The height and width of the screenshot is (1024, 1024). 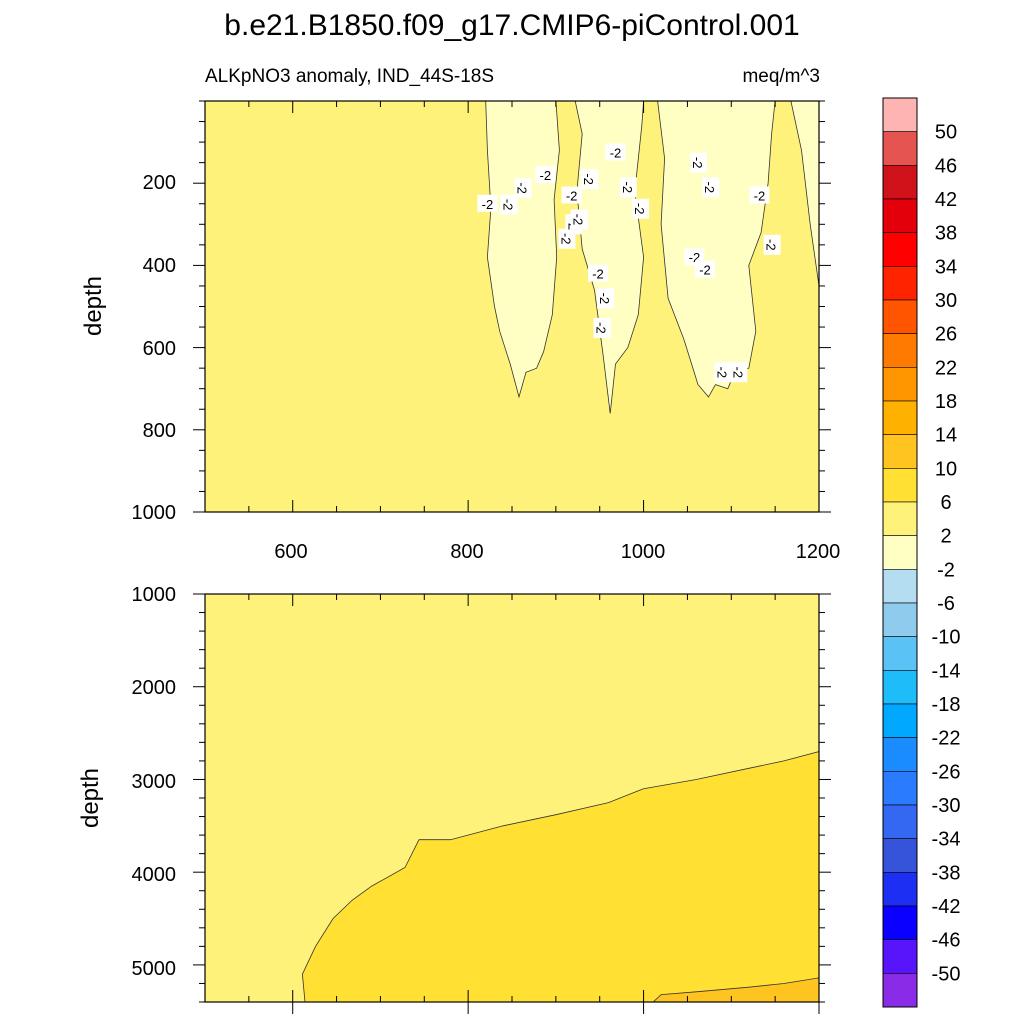 What do you see at coordinates (946, 335) in the screenshot?
I see `colorbar-label: 26` at bounding box center [946, 335].